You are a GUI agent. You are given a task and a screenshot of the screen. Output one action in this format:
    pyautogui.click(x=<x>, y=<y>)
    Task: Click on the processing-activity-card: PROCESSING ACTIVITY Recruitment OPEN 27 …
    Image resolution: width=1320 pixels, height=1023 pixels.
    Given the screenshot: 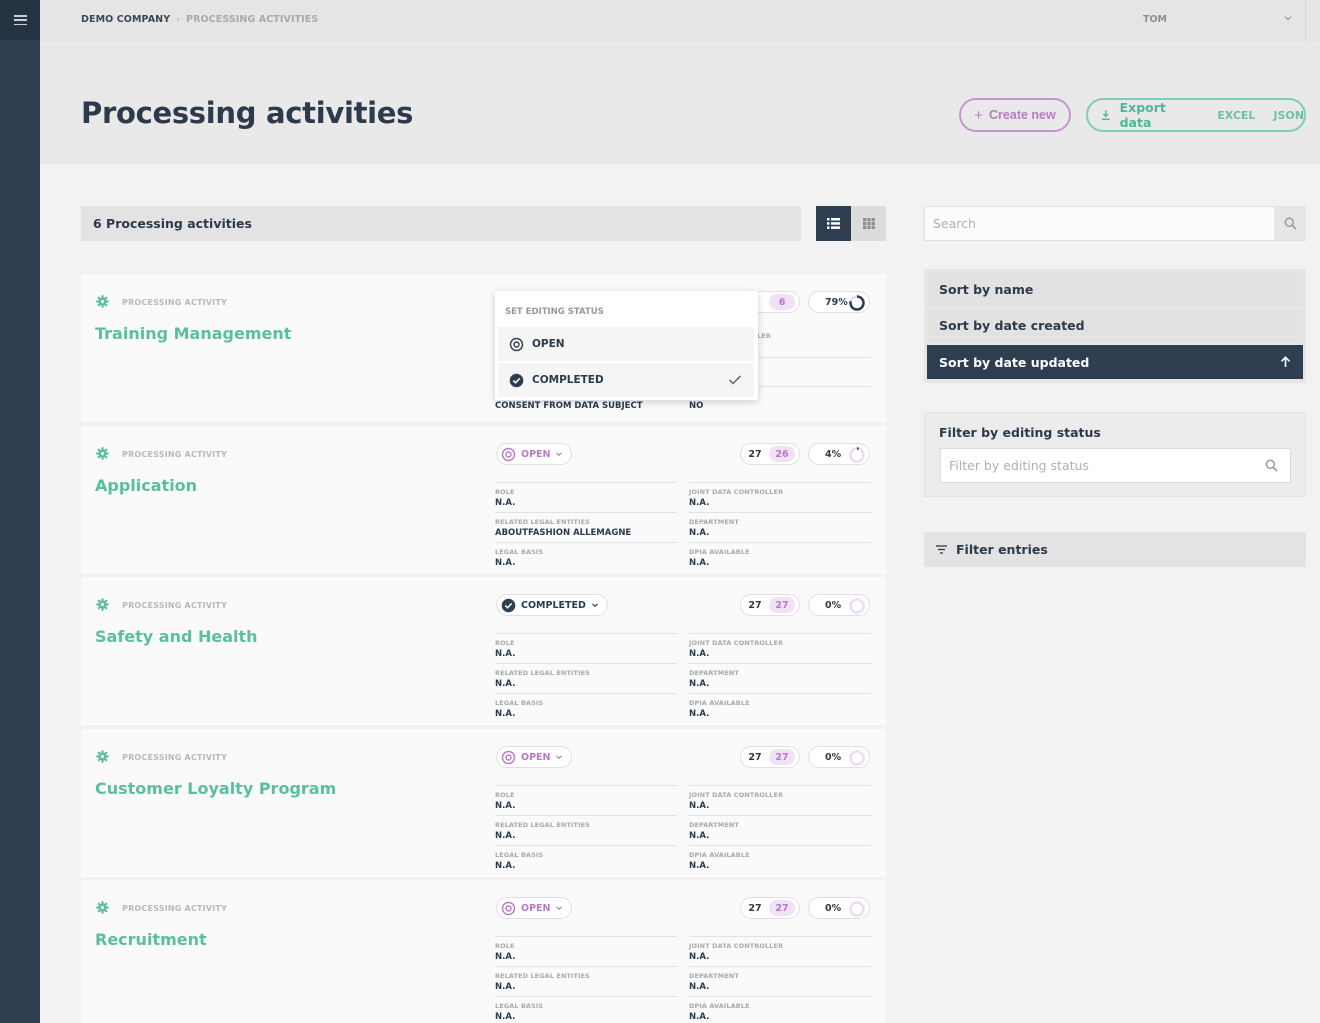 What is the action you would take?
    pyautogui.click(x=483, y=951)
    